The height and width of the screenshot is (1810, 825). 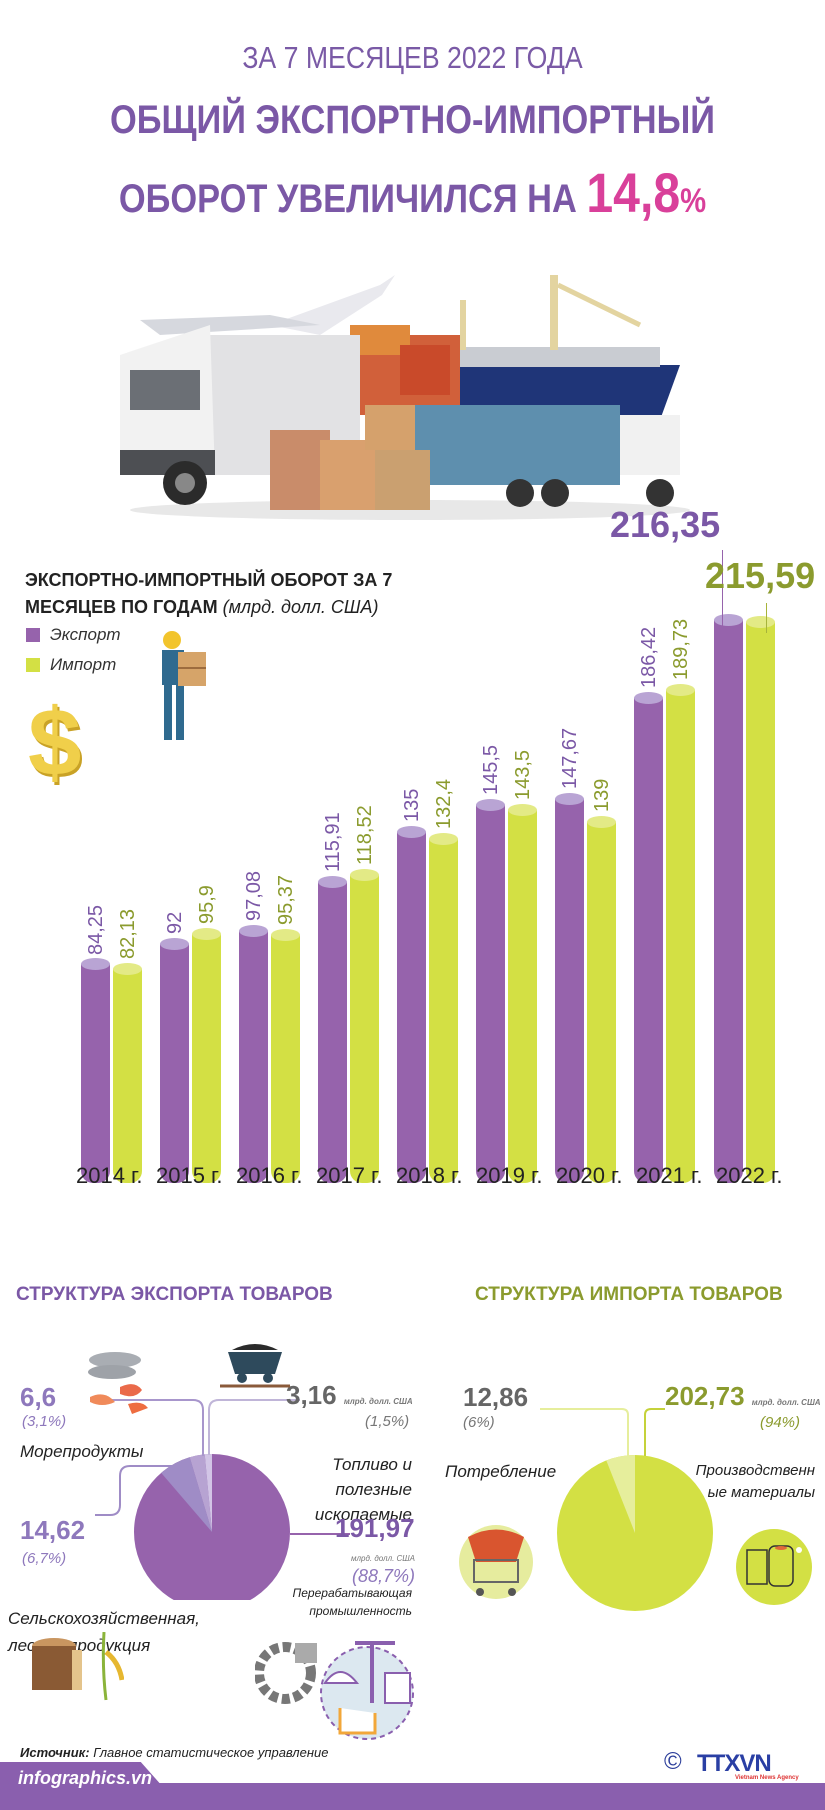 I want to click on bar-export-2015, so click(x=174, y=1060).